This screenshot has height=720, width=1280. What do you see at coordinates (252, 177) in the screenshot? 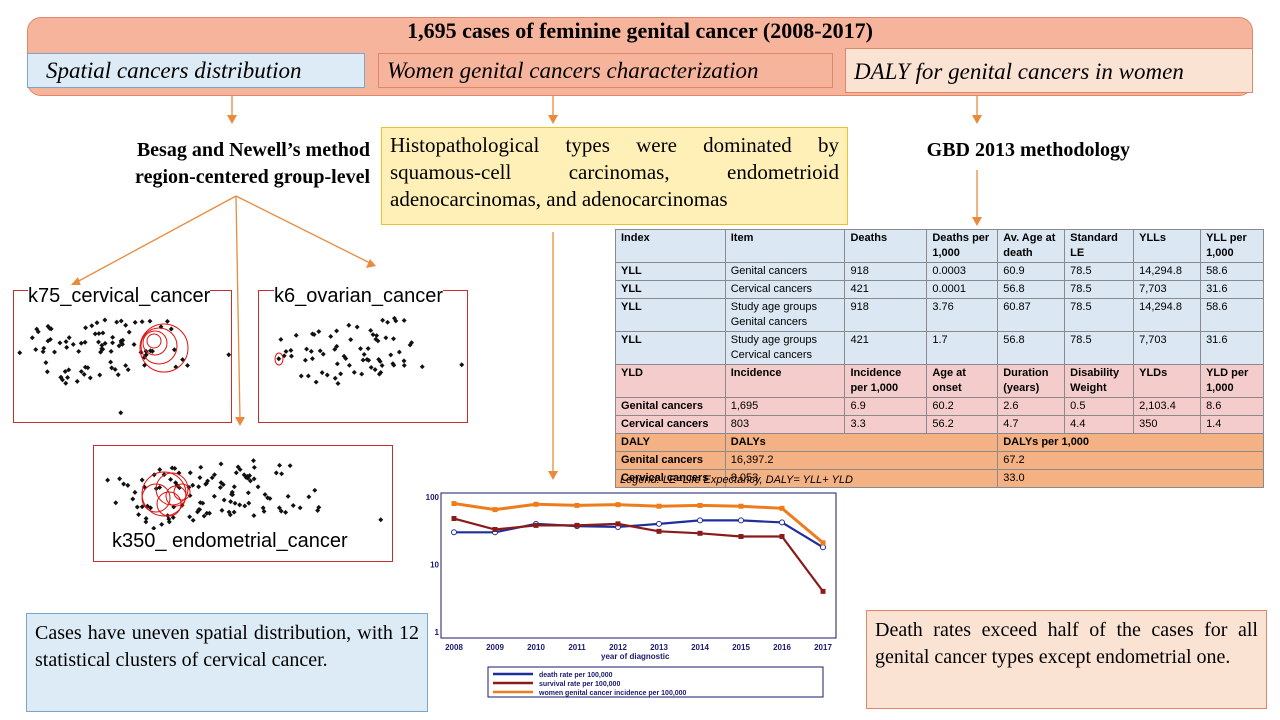
I see `spatial-method-line2: region-centered group-level` at bounding box center [252, 177].